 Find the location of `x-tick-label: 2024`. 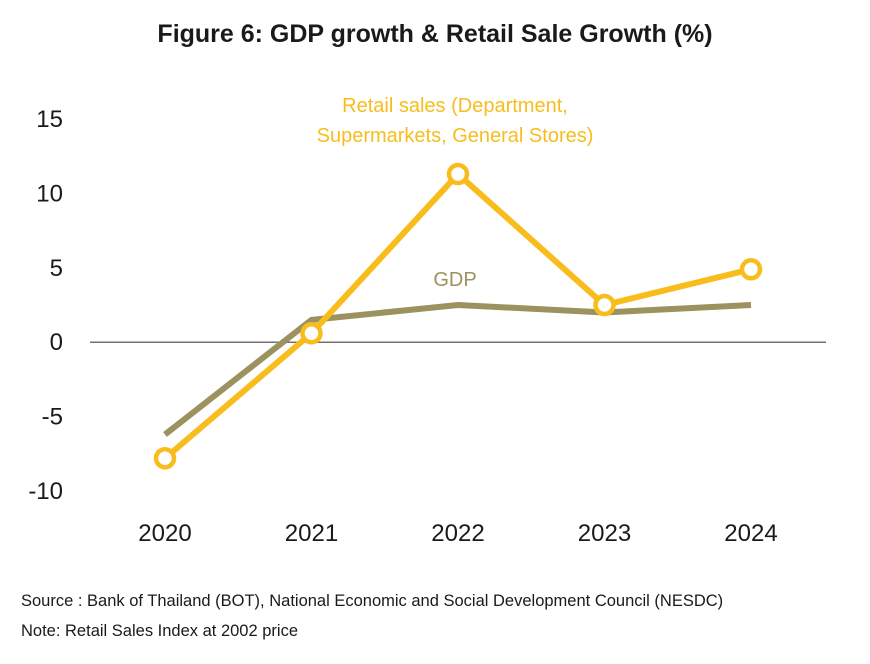

x-tick-label: 2024 is located at coordinates (750, 533).